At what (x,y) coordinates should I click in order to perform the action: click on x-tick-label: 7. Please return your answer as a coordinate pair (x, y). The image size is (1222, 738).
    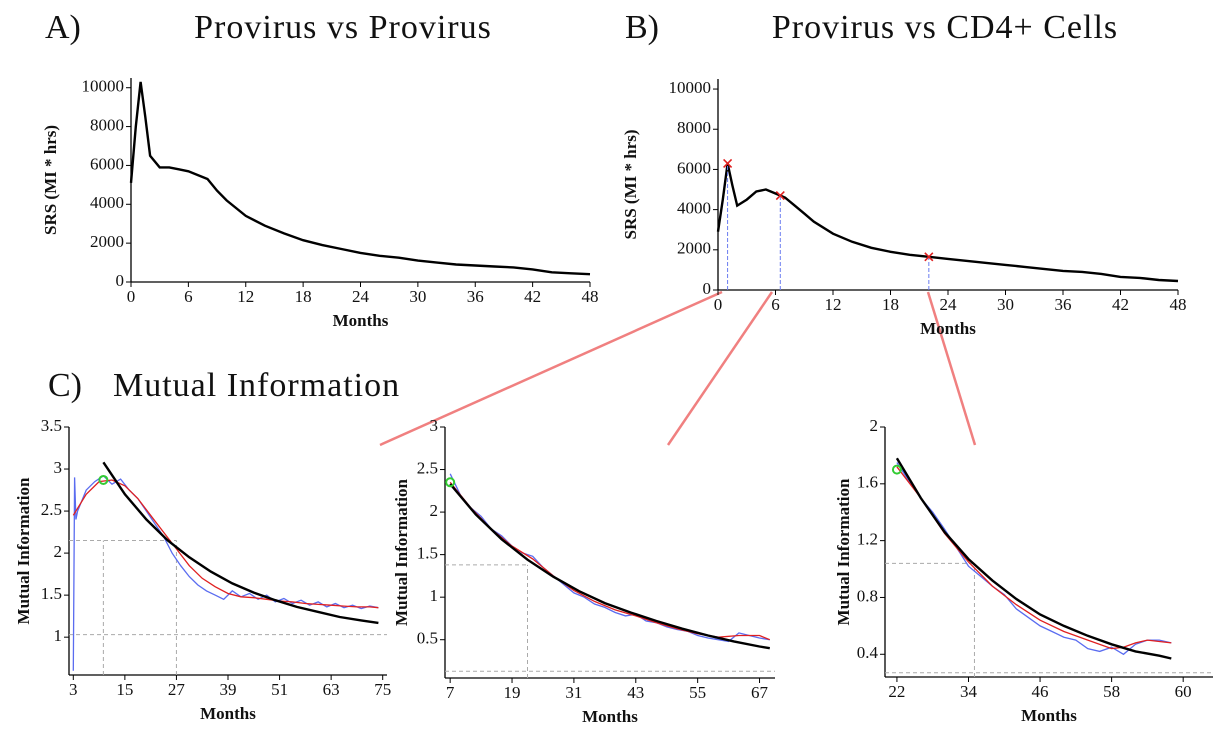
    Looking at the image, I should click on (450, 692).